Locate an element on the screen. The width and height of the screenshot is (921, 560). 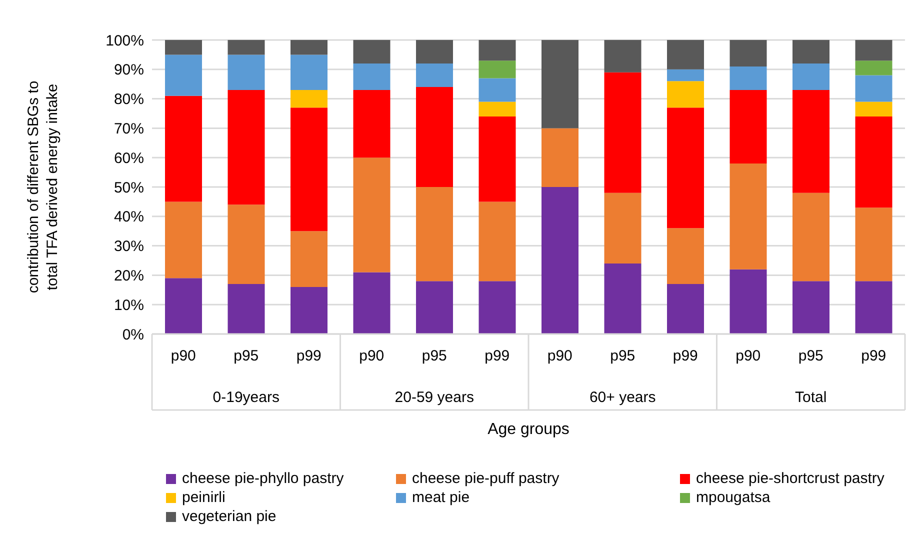
y-tick-label: 80% is located at coordinates (129, 99).